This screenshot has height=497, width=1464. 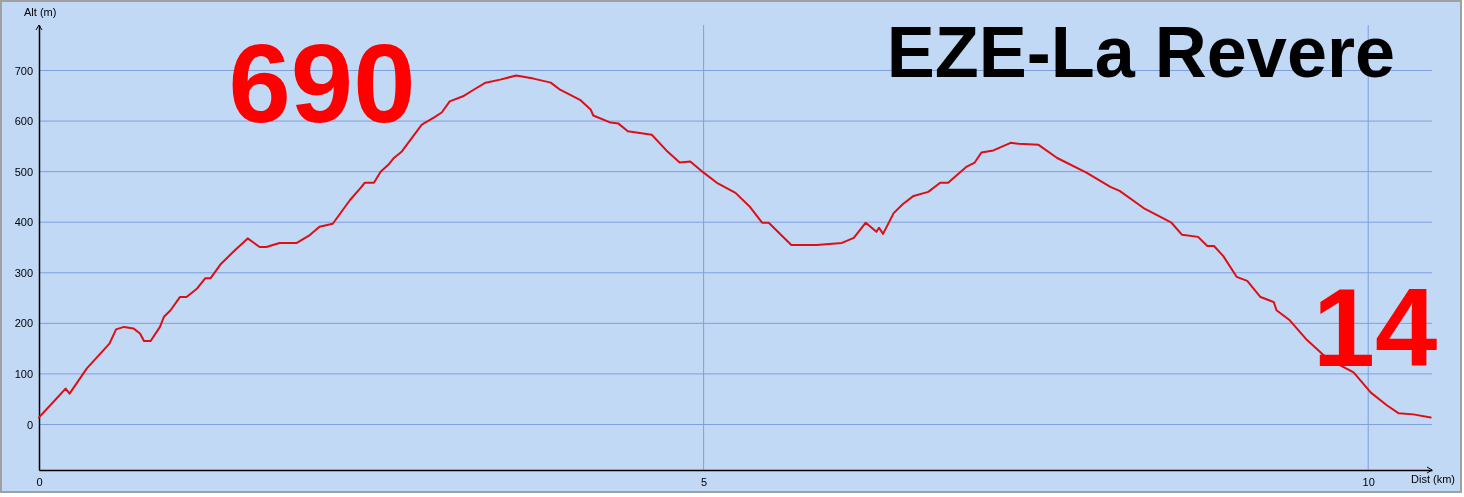 What do you see at coordinates (23, 272) in the screenshot?
I see `y-tick-label: 300` at bounding box center [23, 272].